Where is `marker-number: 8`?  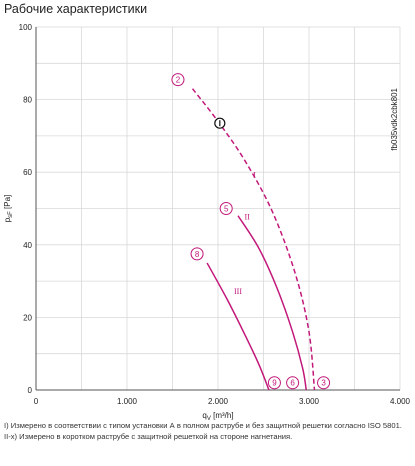
marker-number: 8 is located at coordinates (197, 254).